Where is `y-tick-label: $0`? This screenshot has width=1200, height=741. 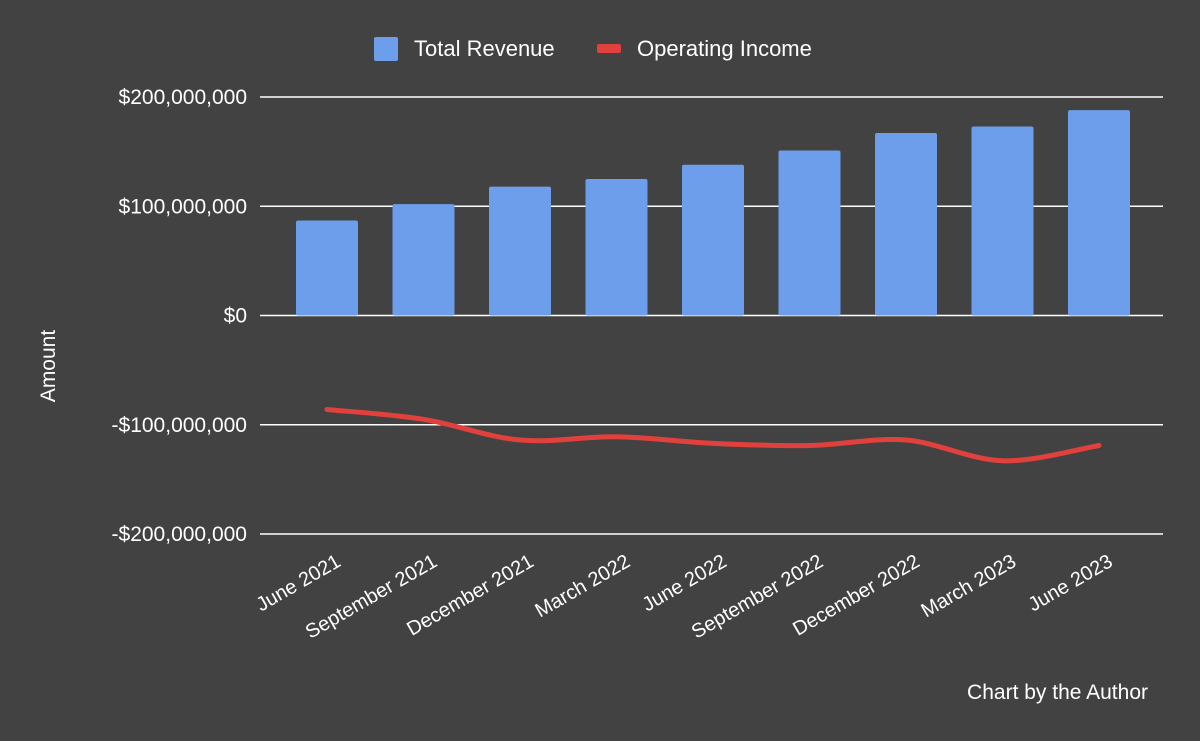 y-tick-label: $0 is located at coordinates (235, 316).